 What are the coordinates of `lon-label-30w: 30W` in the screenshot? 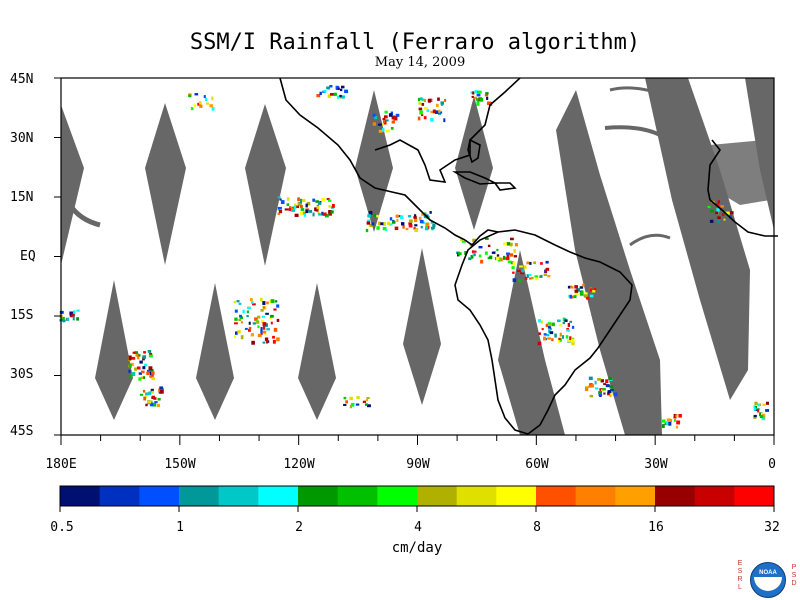 It's located at (656, 464).